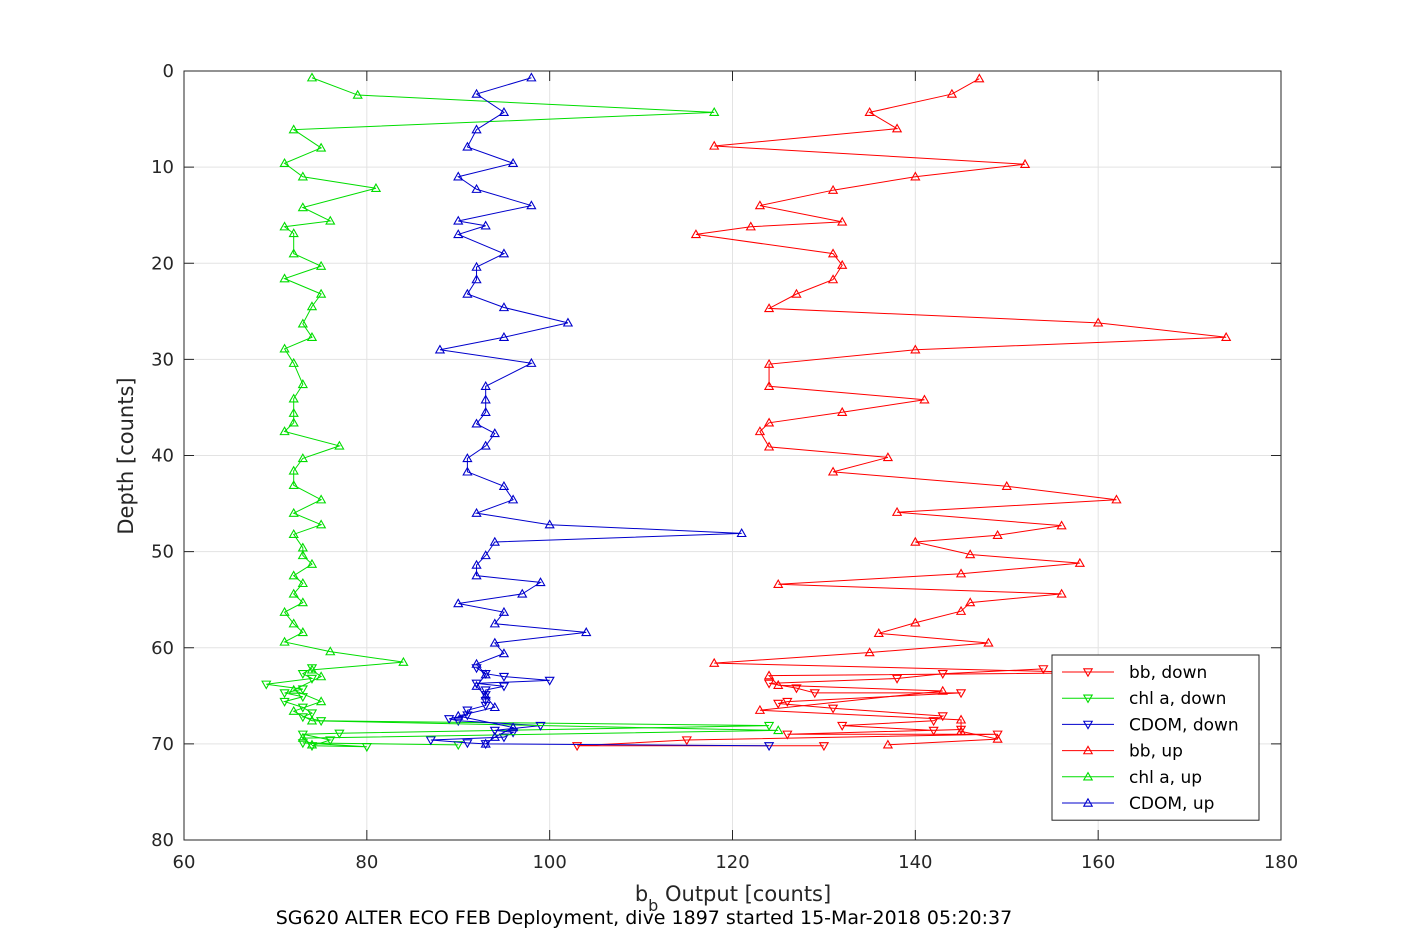 The image size is (1417, 945). I want to click on legend-entry: chl a, down, so click(1144, 699).